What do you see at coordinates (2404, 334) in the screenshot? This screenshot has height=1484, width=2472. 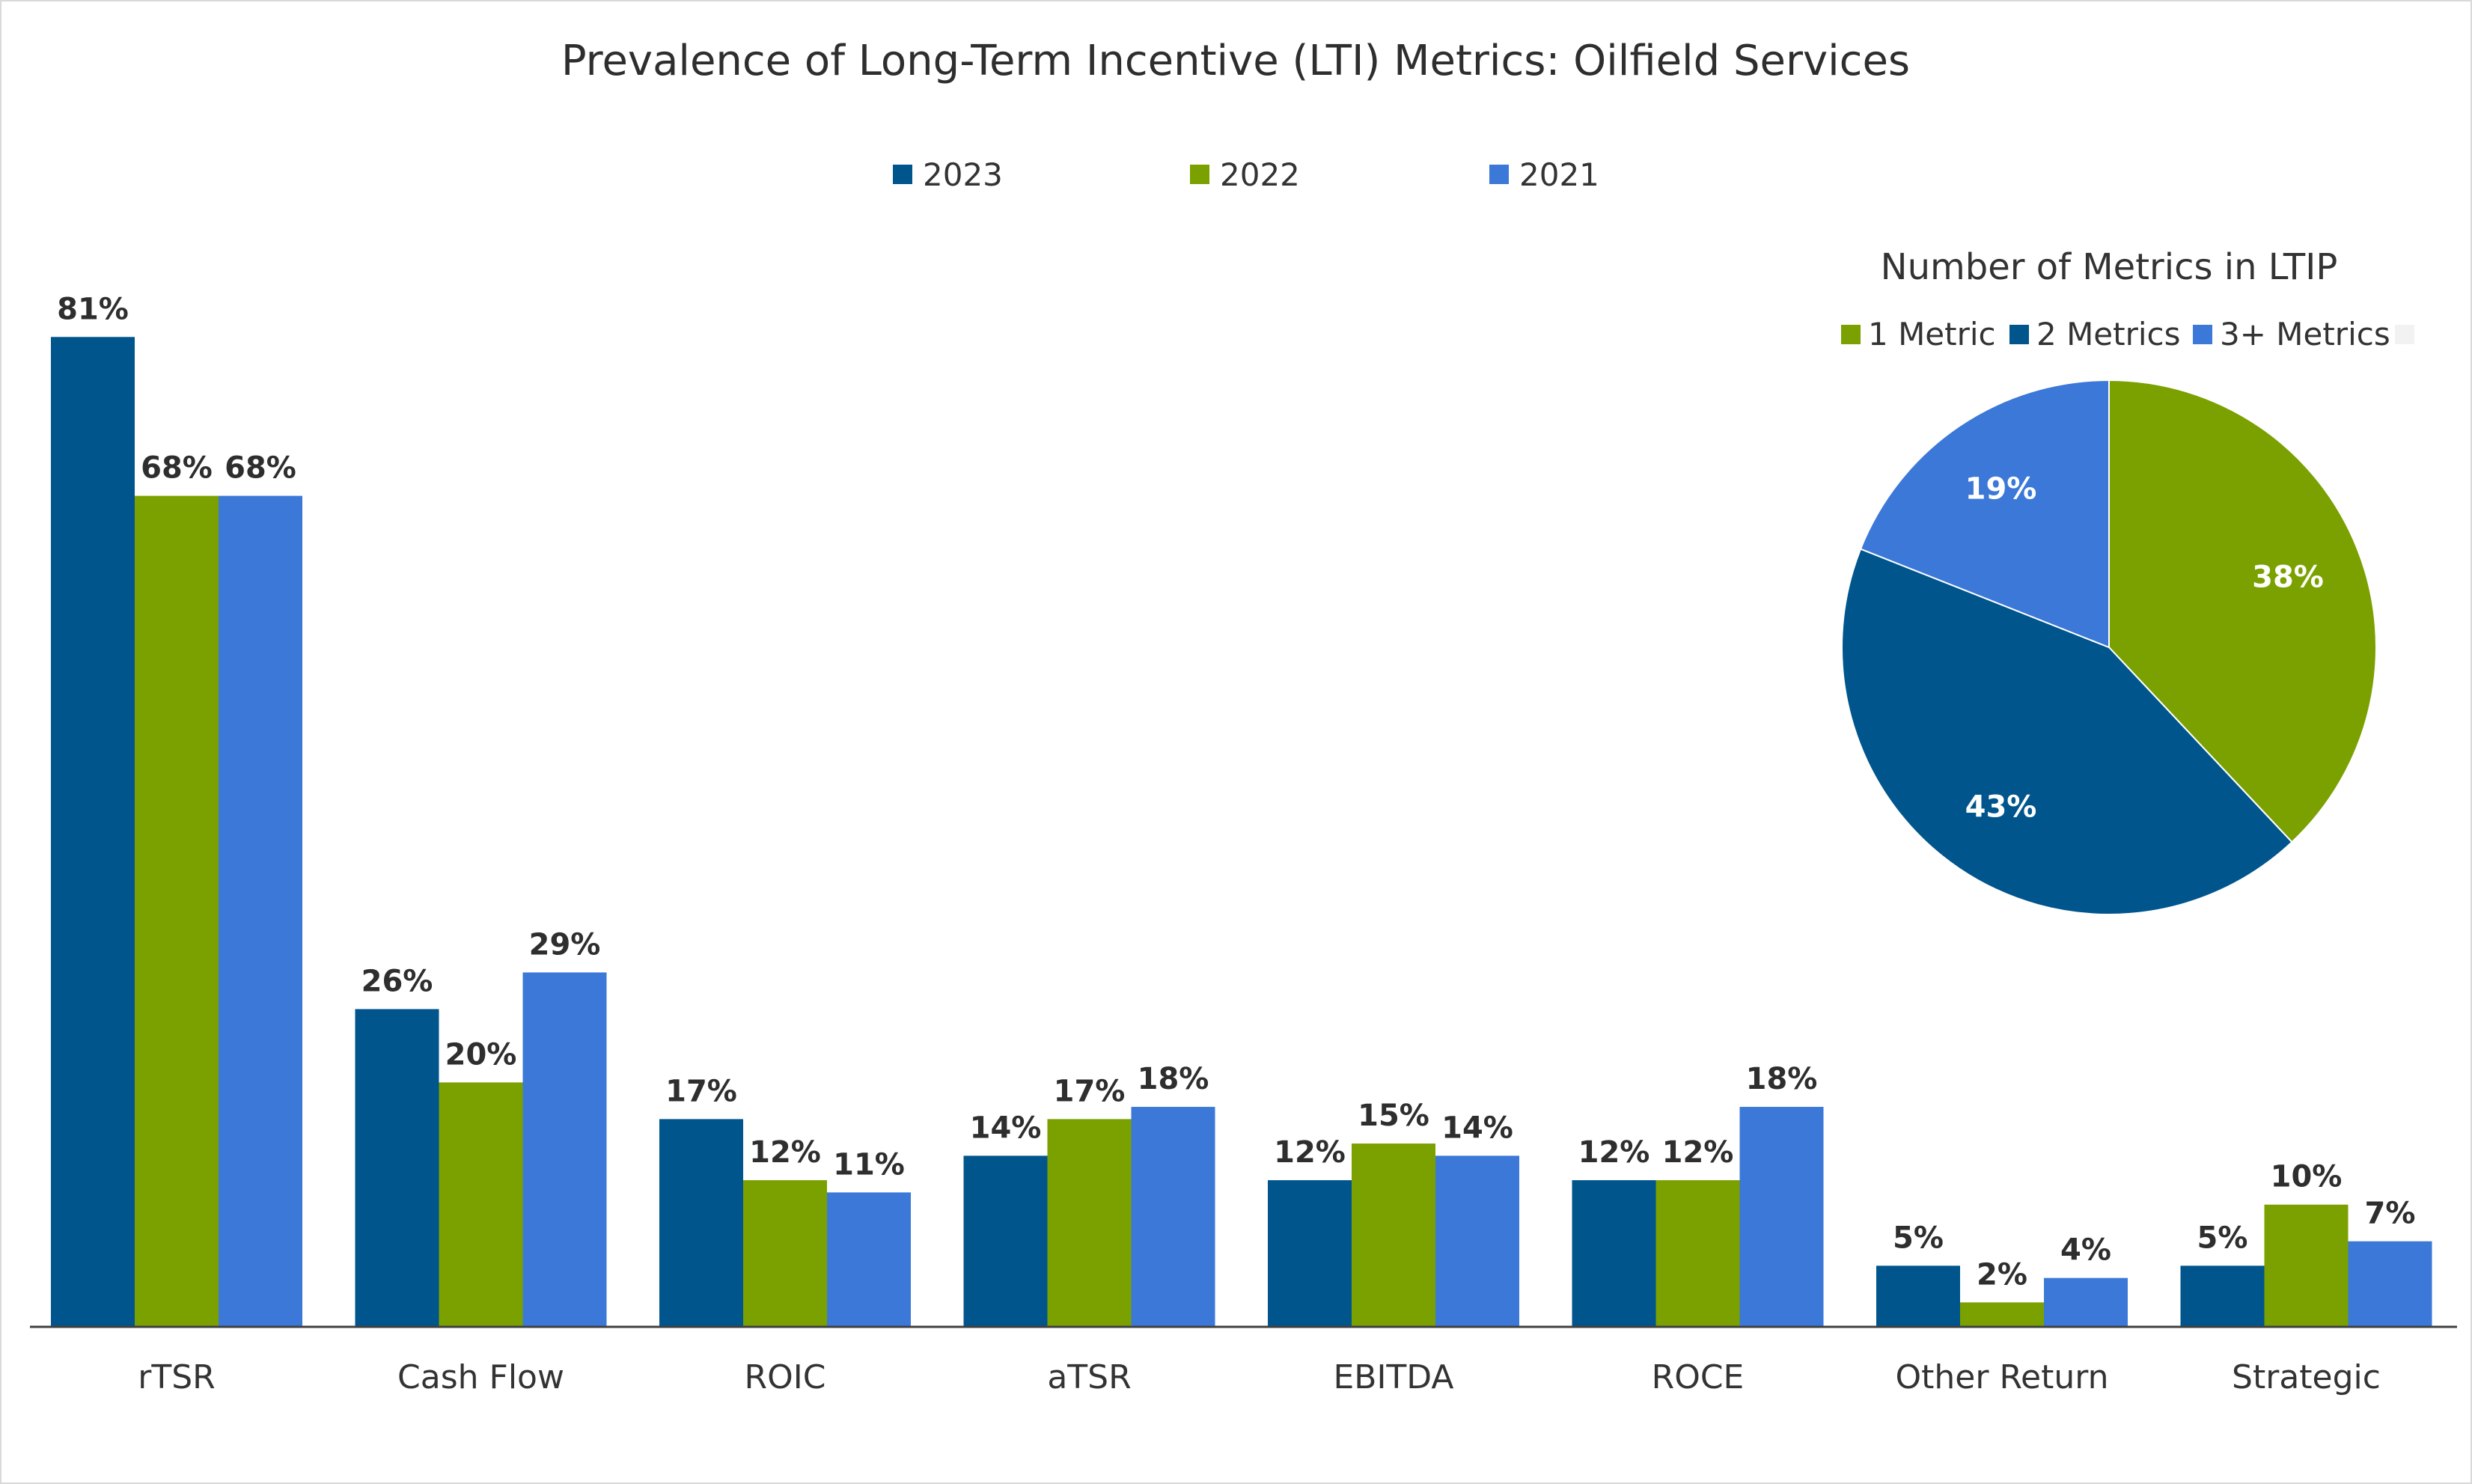 I see `pie-legend-swatch-empty` at bounding box center [2404, 334].